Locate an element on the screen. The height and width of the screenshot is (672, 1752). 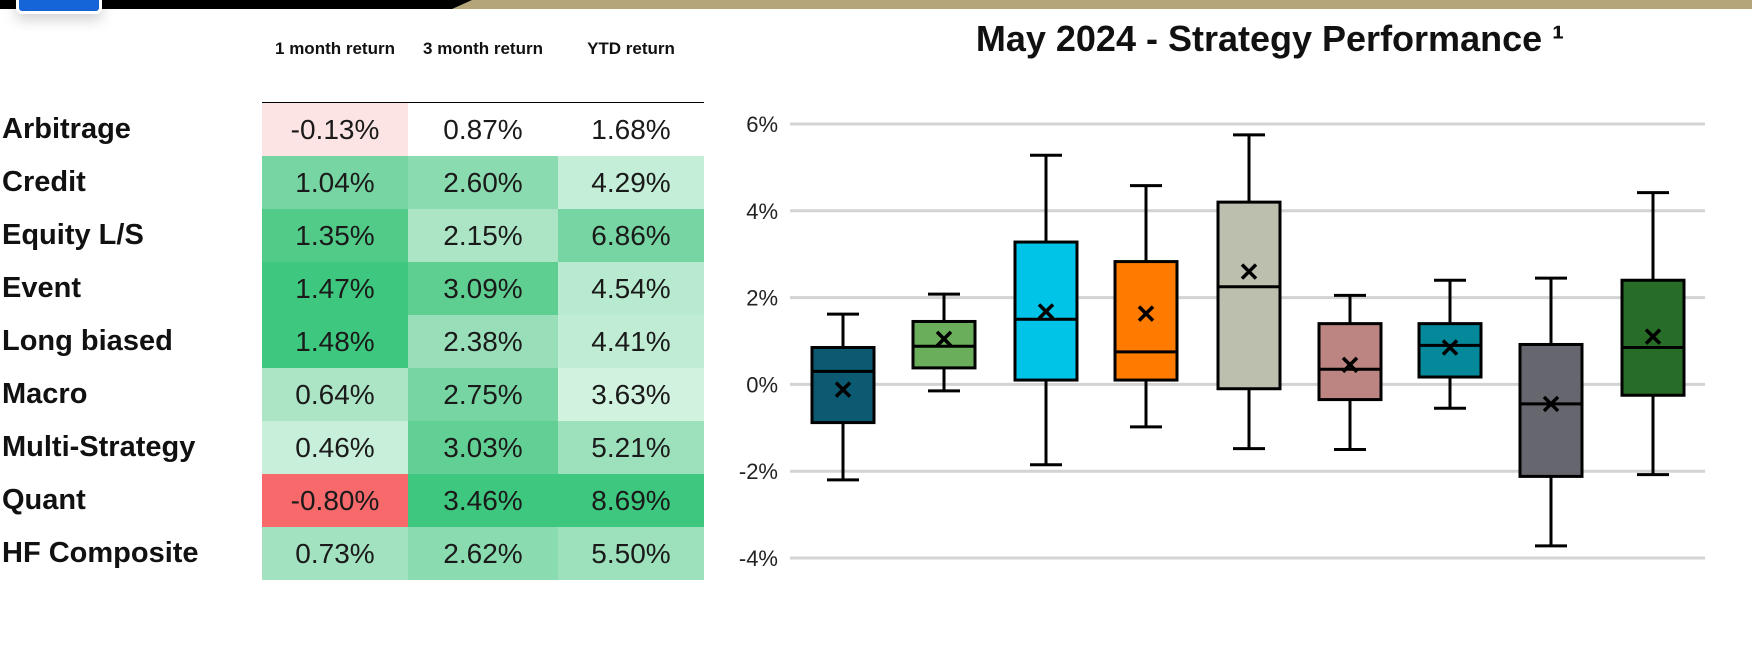
y-tick-label: 2% is located at coordinates (762, 298).